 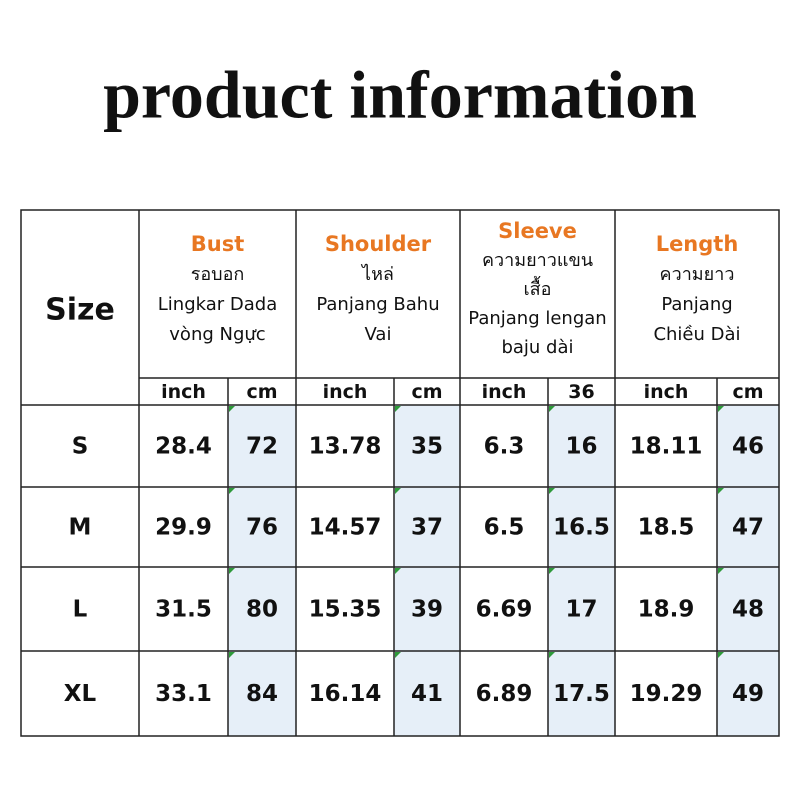 I want to click on group-name: Sleeve, so click(x=537, y=231).